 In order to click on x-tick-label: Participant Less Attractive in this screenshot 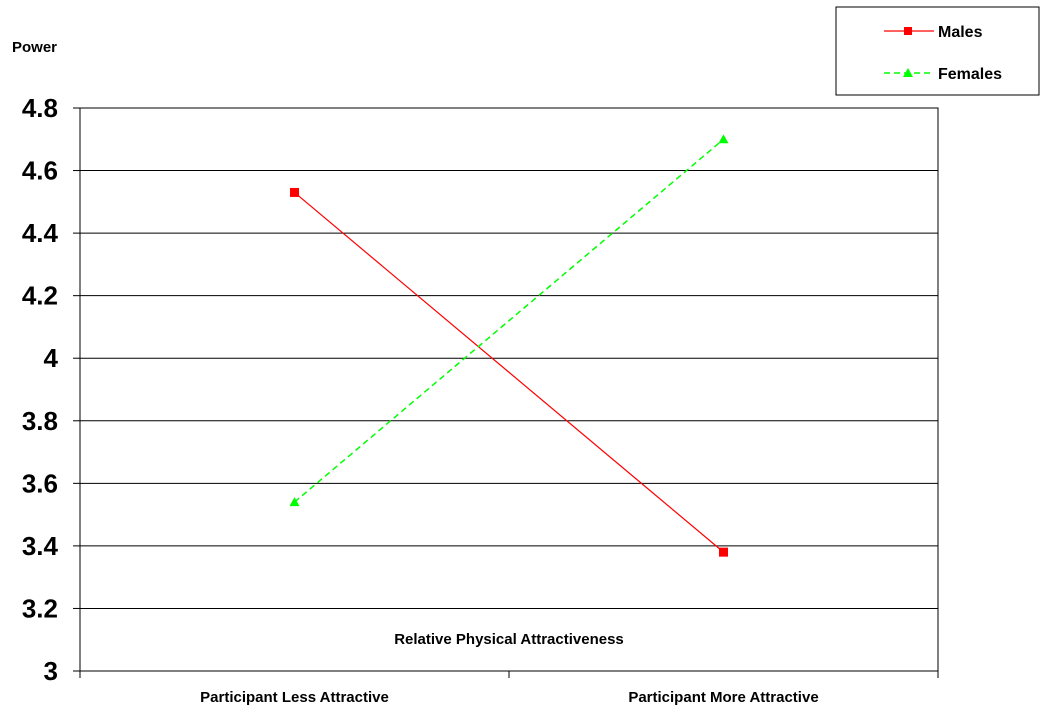, I will do `click(294, 697)`.